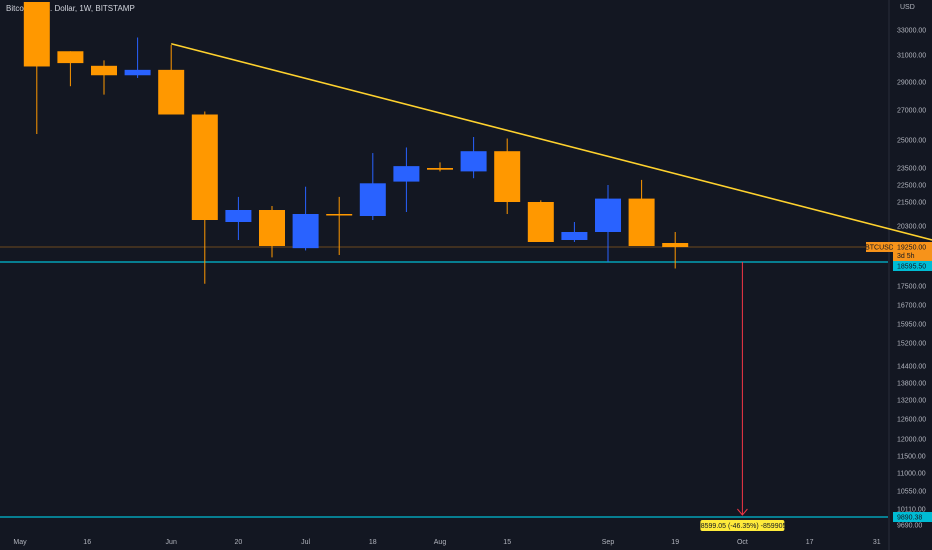 The image size is (932, 550). Describe the element at coordinates (911, 186) in the screenshot. I see `y-tick-label: 22500.00` at that location.